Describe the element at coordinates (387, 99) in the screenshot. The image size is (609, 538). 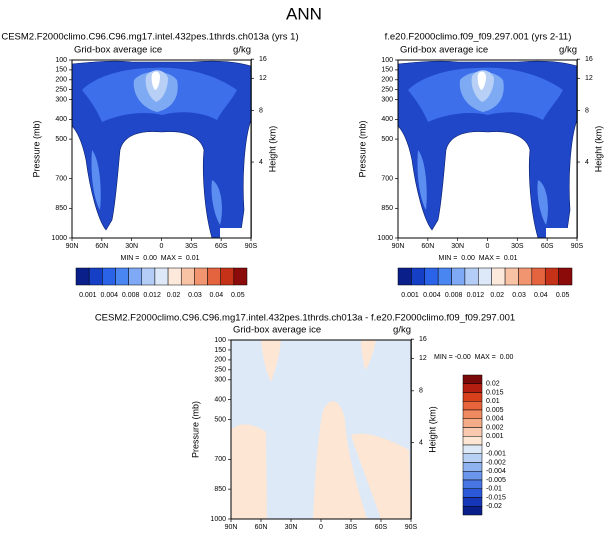
I see `y-tick-label: 300` at that location.